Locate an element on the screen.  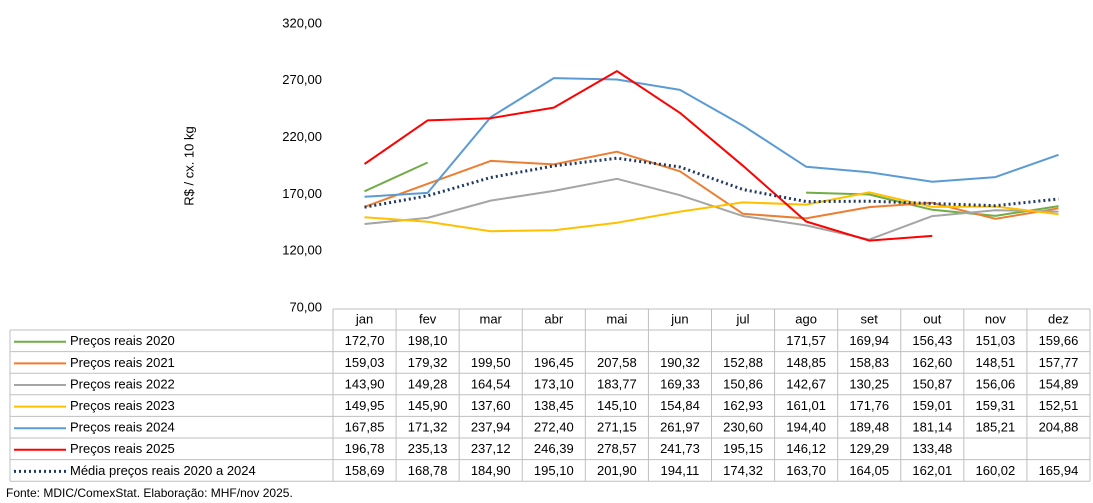
table-cell: 196,78 is located at coordinates (365, 448).